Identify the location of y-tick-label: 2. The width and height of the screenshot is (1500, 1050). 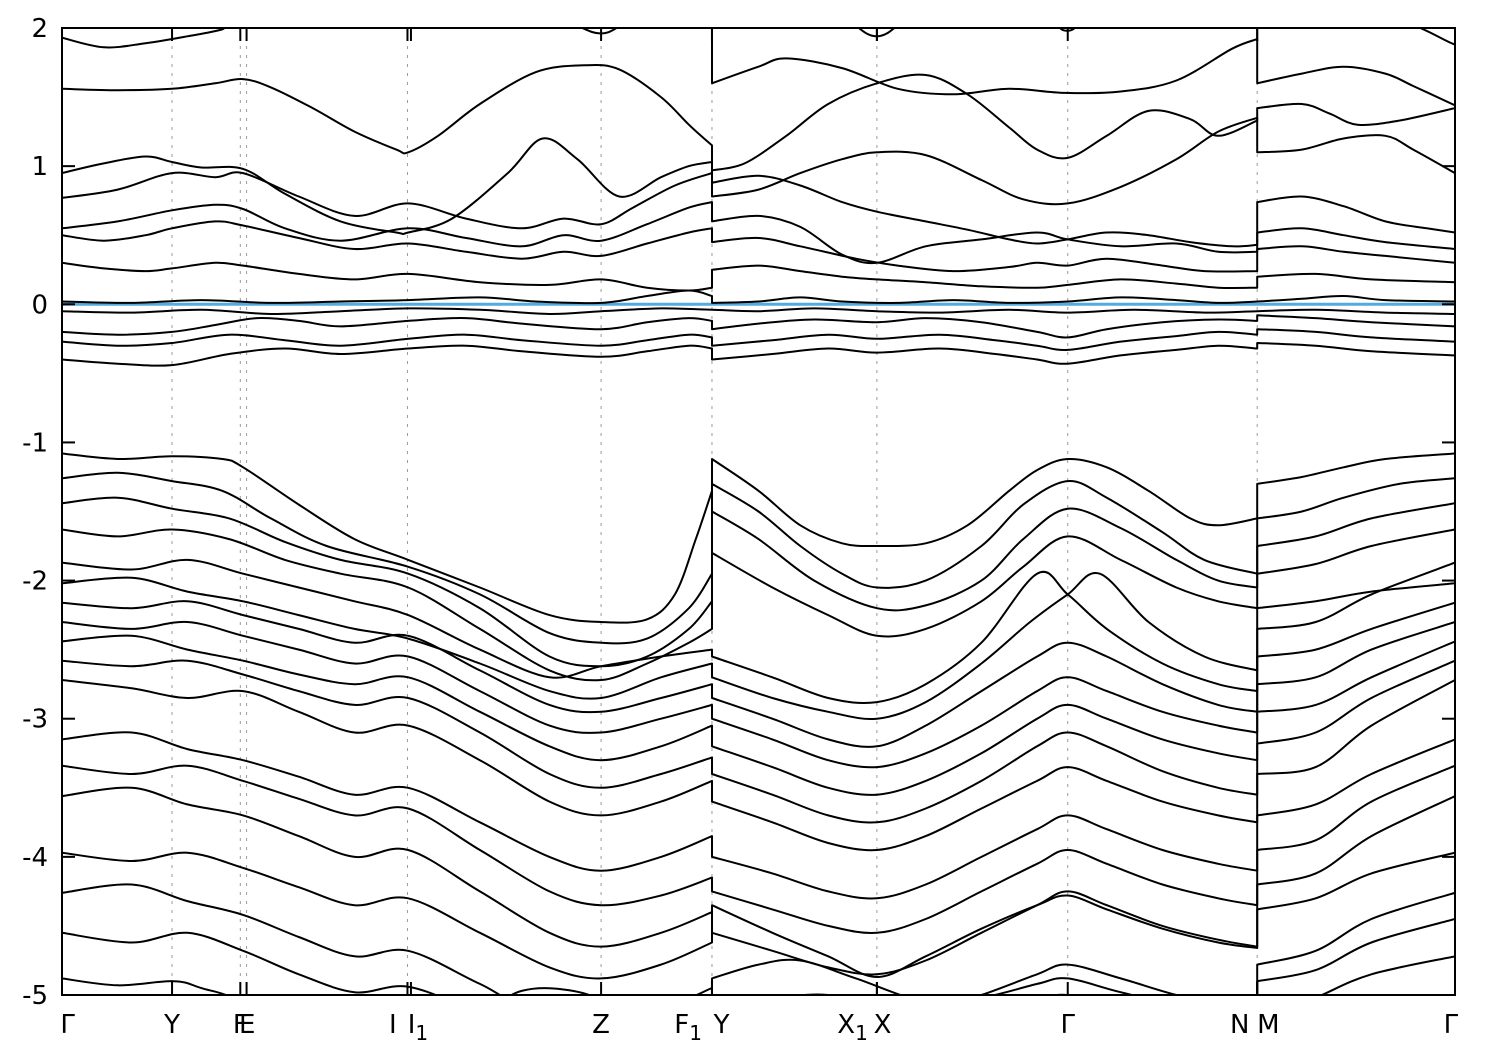
(39, 29).